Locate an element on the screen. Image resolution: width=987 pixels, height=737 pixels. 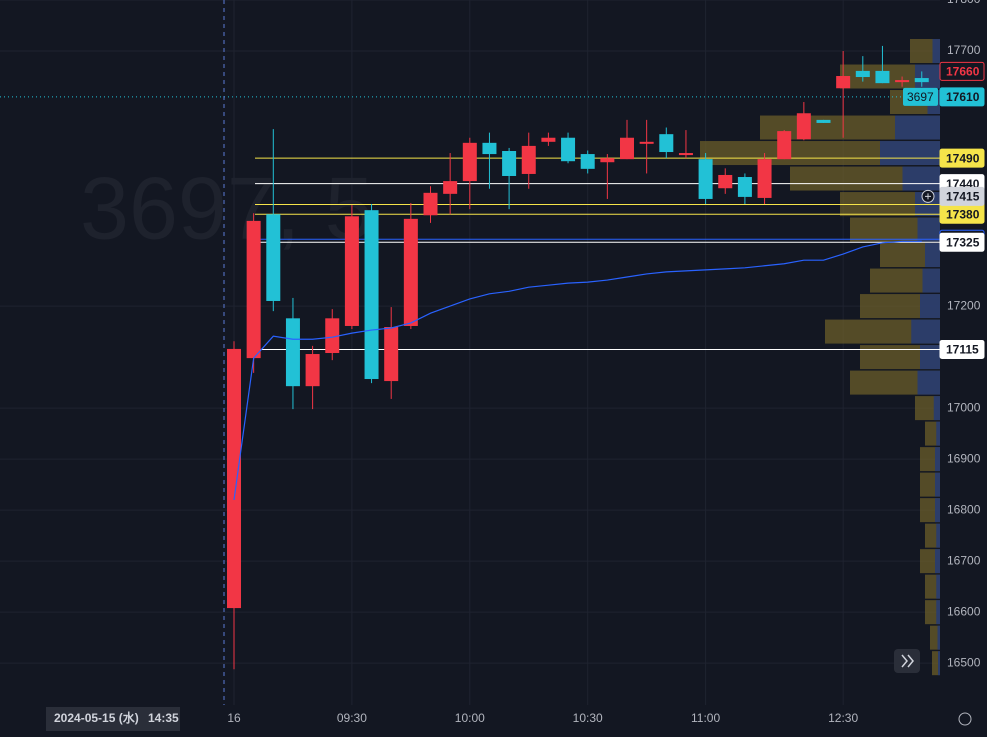
crosshair-date: 2024-05-15 (水) is located at coordinates (96, 717).